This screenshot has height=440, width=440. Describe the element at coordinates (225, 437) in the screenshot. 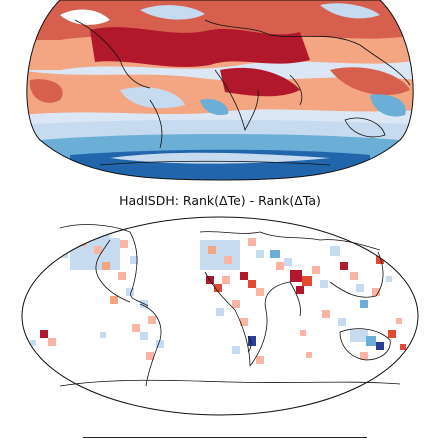

I see `colorbar-top-edge` at that location.